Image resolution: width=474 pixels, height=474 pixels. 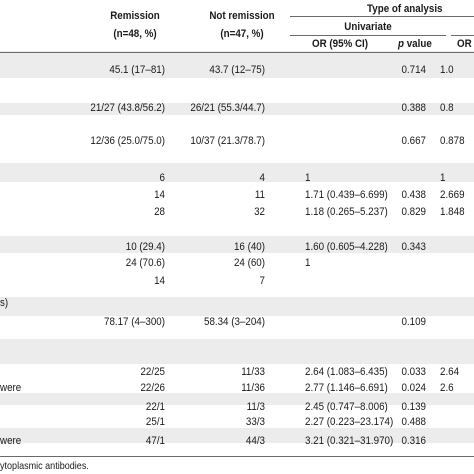 What do you see at coordinates (135, 34) in the screenshot?
I see `remission-n-header: (n=48, %)` at bounding box center [135, 34].